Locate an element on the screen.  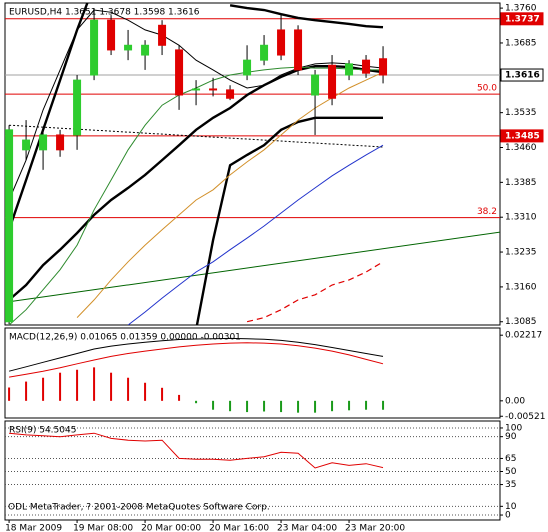
y-tick-label: 90 is located at coordinates (511, 437).